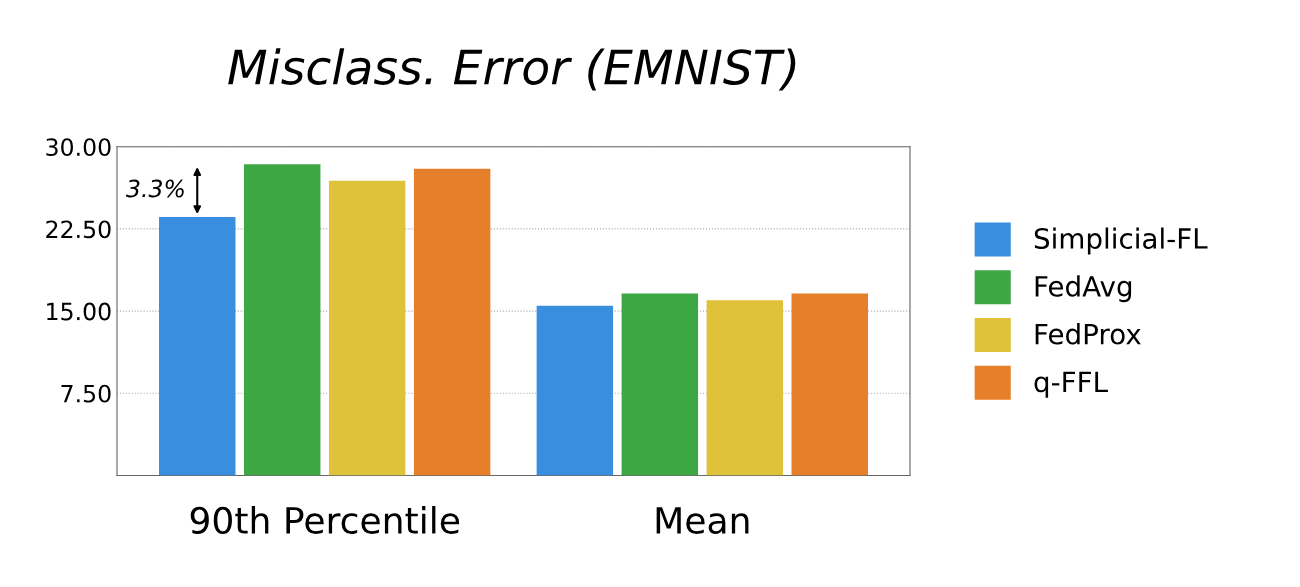  What do you see at coordinates (1088, 334) in the screenshot?
I see `legend-label: FedProx` at bounding box center [1088, 334].